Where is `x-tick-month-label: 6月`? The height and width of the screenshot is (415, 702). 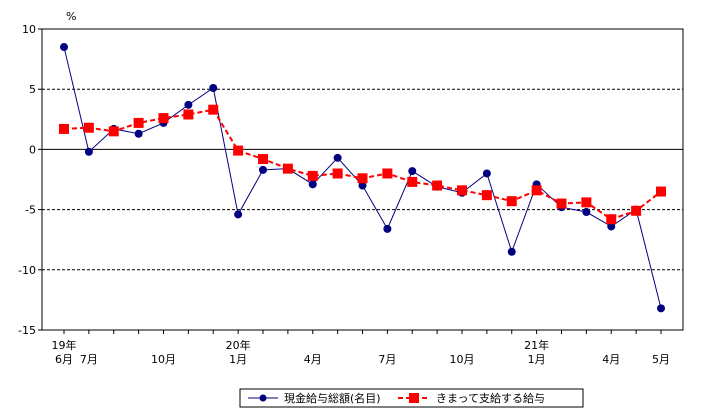
x-tick-month-label: 6月 is located at coordinates (64, 359).